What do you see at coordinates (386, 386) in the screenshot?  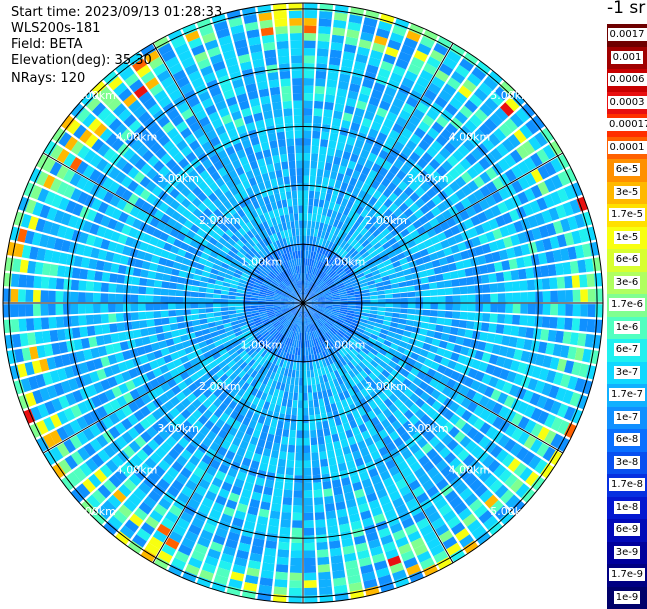 I see `range-ring-label: 2.00km` at bounding box center [386, 386].